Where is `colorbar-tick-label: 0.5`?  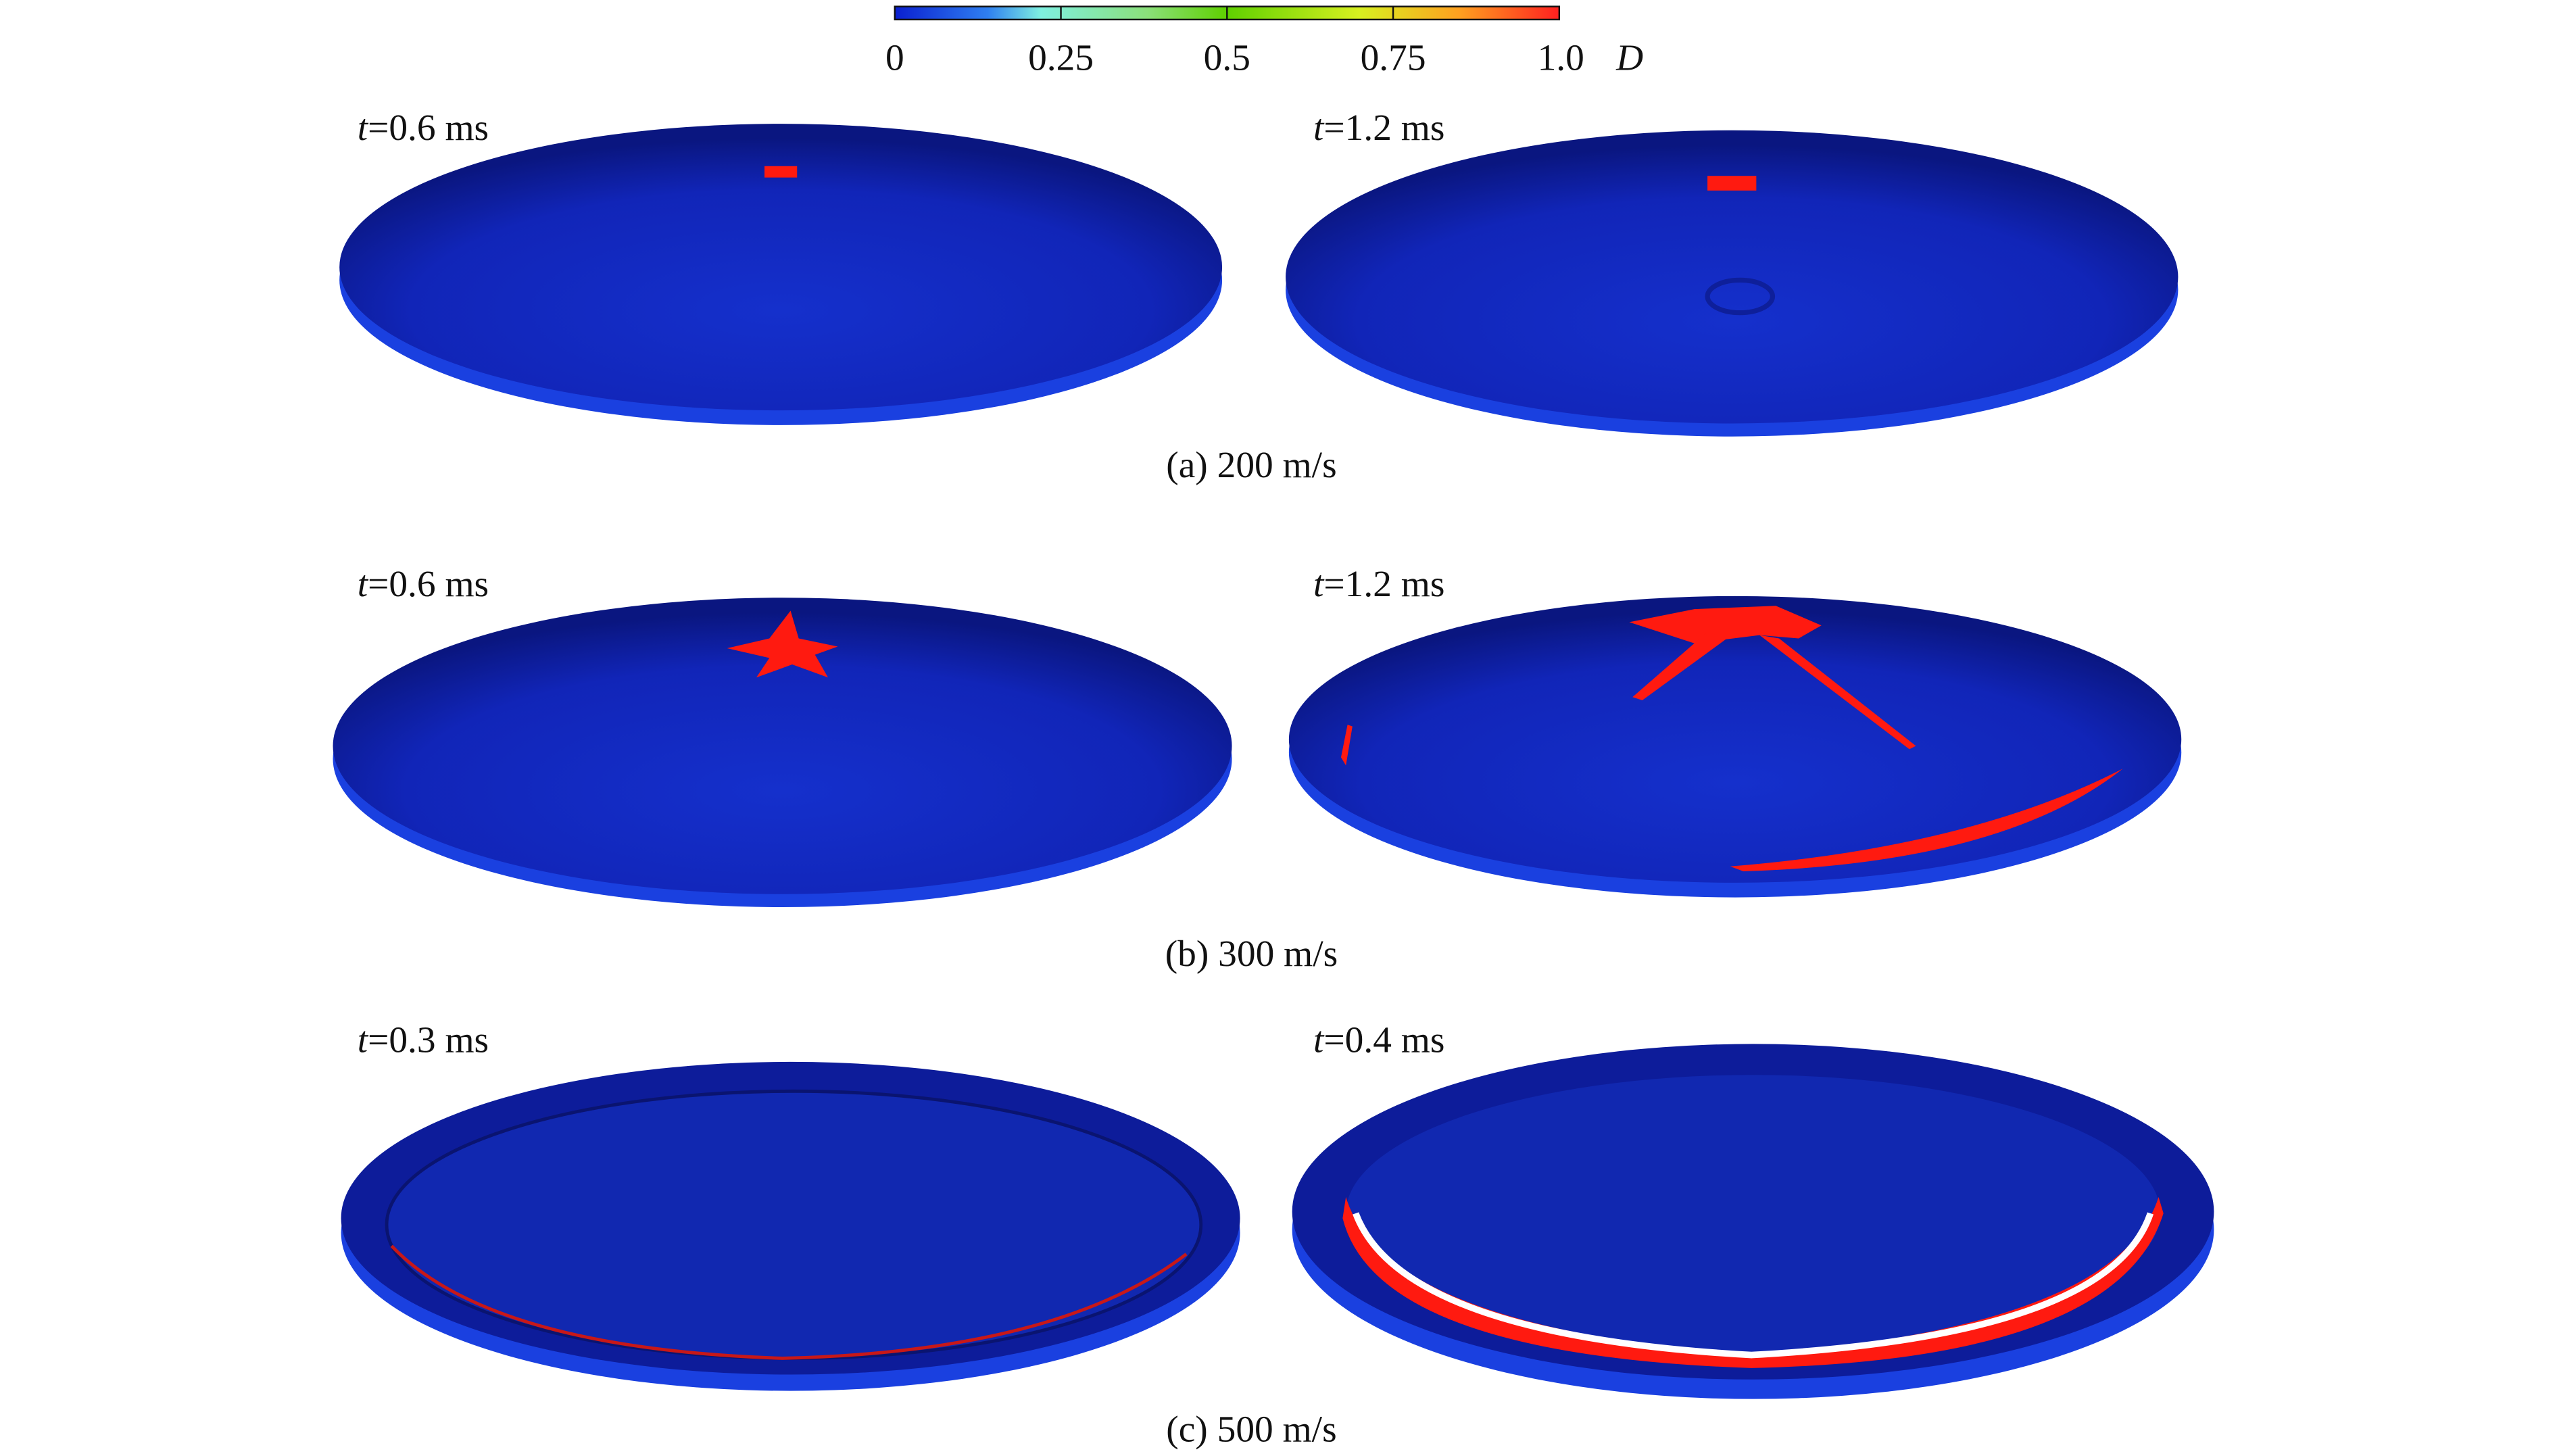 colorbar-tick-label: 0.5 is located at coordinates (1227, 57).